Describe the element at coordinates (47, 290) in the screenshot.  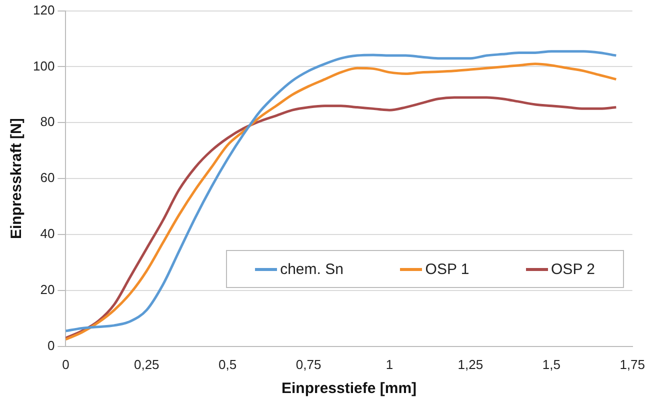
I see `y-tick-label: 20` at that location.